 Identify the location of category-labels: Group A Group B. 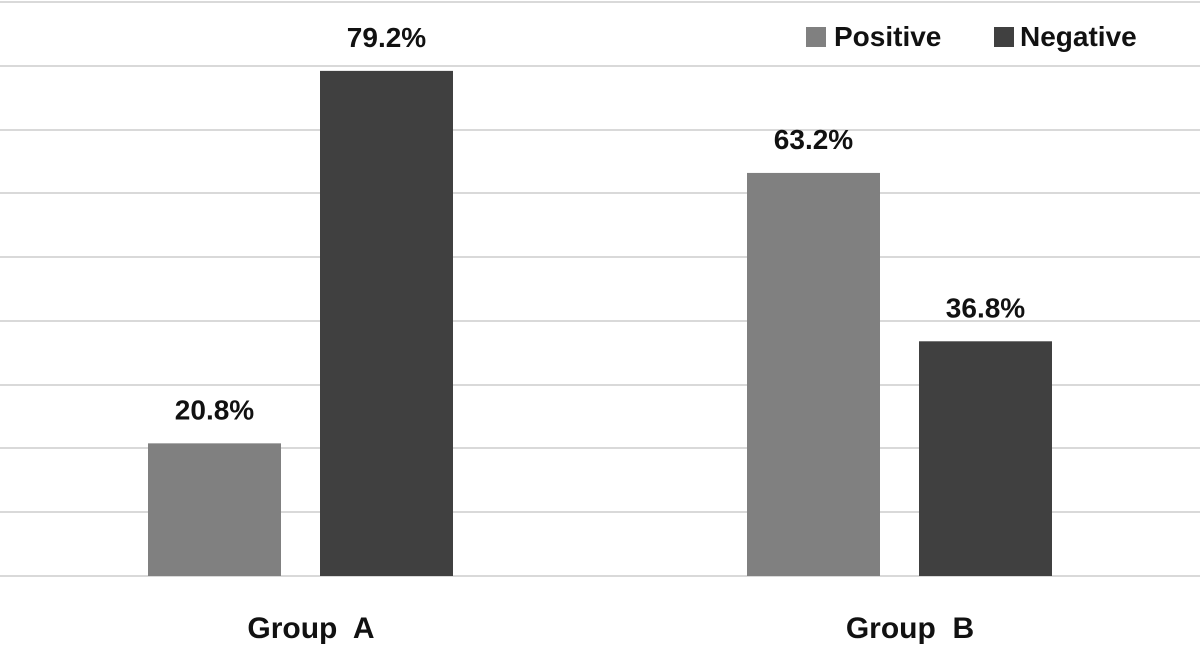
(610, 628).